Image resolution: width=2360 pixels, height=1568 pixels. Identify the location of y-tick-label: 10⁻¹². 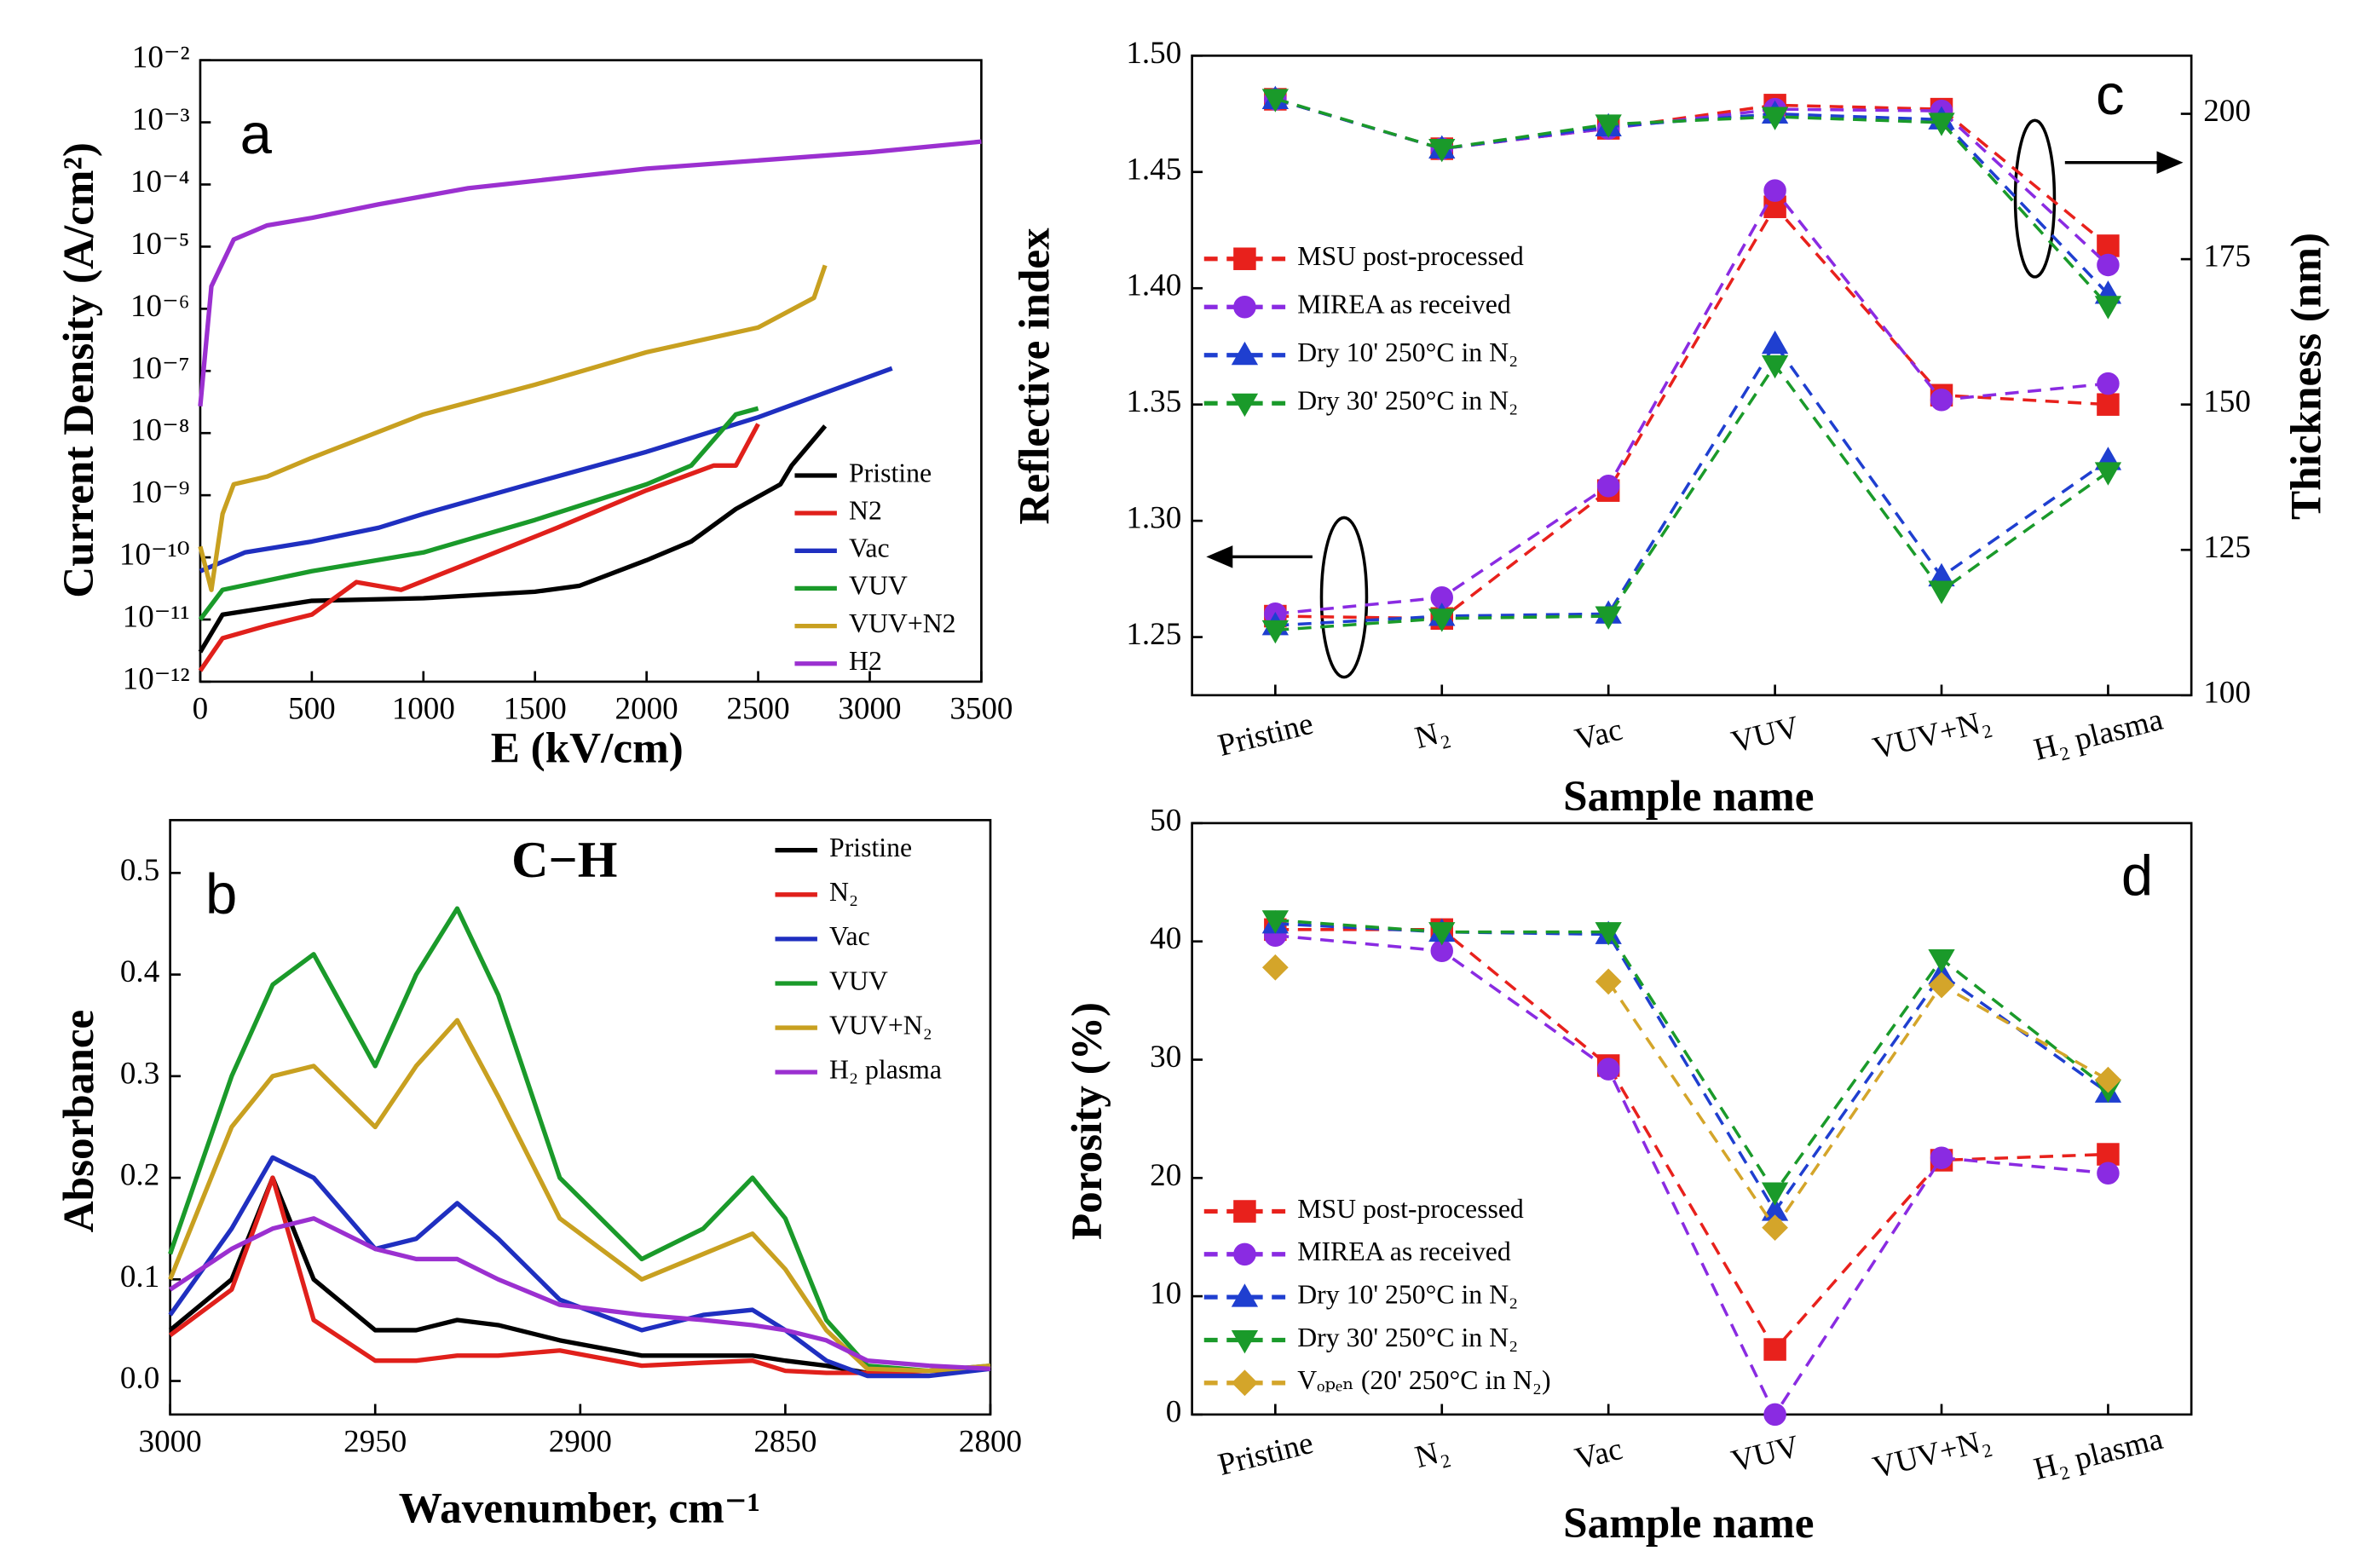
(156, 678).